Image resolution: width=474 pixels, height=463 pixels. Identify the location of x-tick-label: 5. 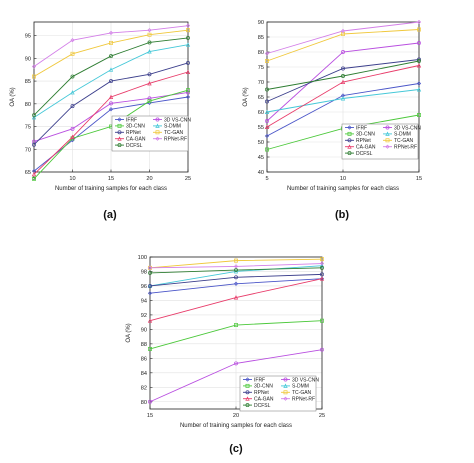
(33, 179).